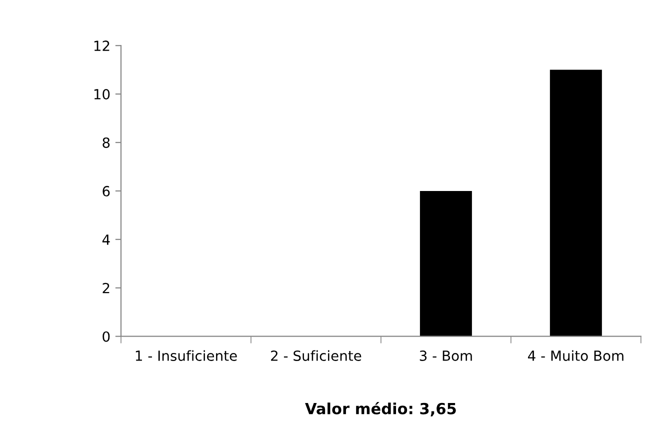 The height and width of the screenshot is (434, 654). What do you see at coordinates (576, 355) in the screenshot?
I see `x-tick-label: 4 - Muito Bom` at bounding box center [576, 355].